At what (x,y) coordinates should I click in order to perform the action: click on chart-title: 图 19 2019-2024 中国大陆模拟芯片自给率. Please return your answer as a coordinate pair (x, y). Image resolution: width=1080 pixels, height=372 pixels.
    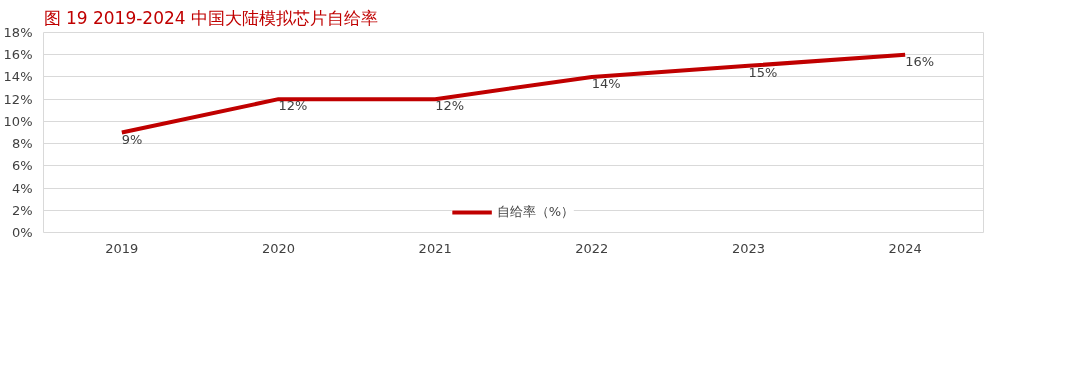
    Looking at the image, I should click on (211, 17).